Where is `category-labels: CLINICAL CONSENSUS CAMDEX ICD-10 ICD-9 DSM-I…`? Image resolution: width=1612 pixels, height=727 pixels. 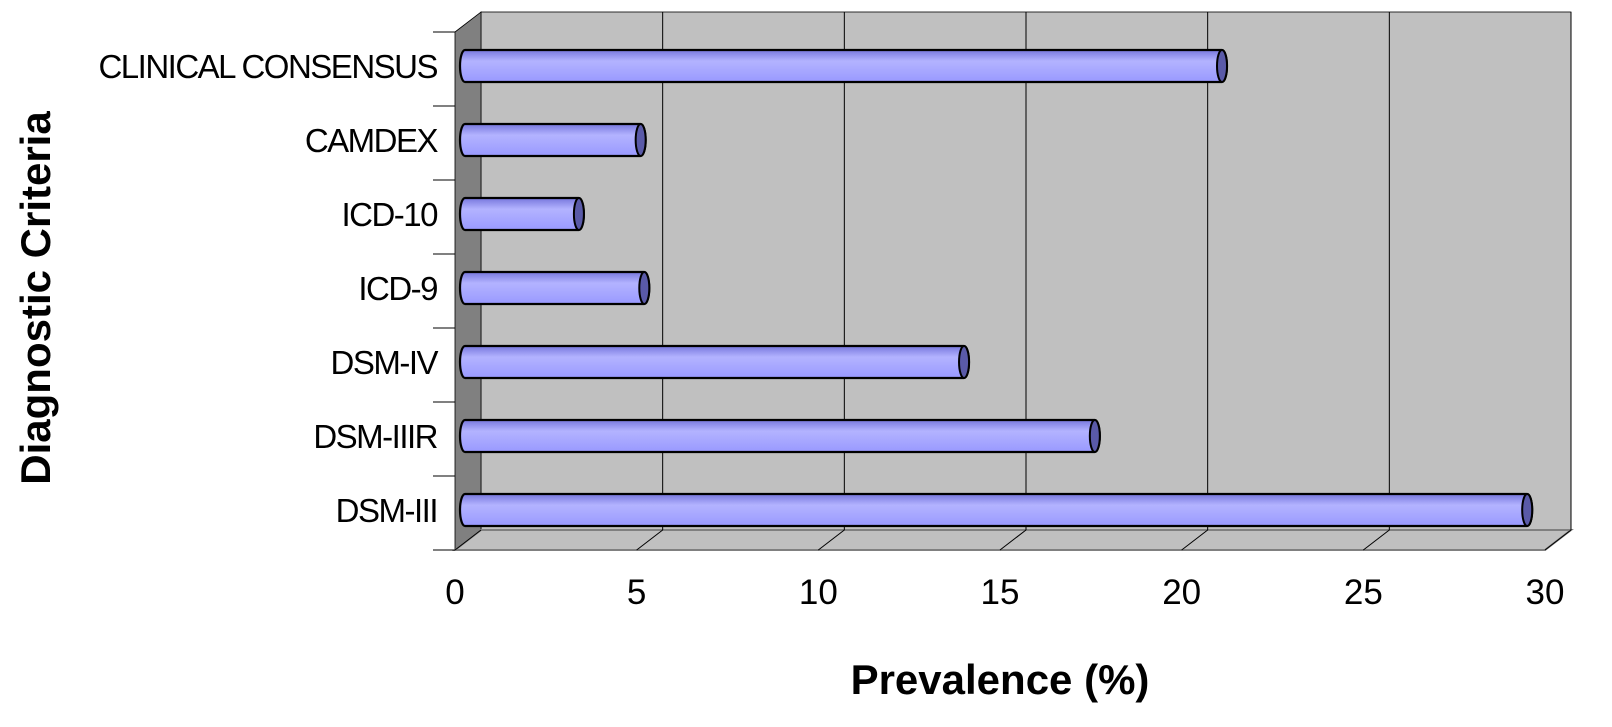
category-labels: CLINICAL CONSENSUS CAMDEX ICD-10 ICD-9 DSM-I… is located at coordinates (269, 288).